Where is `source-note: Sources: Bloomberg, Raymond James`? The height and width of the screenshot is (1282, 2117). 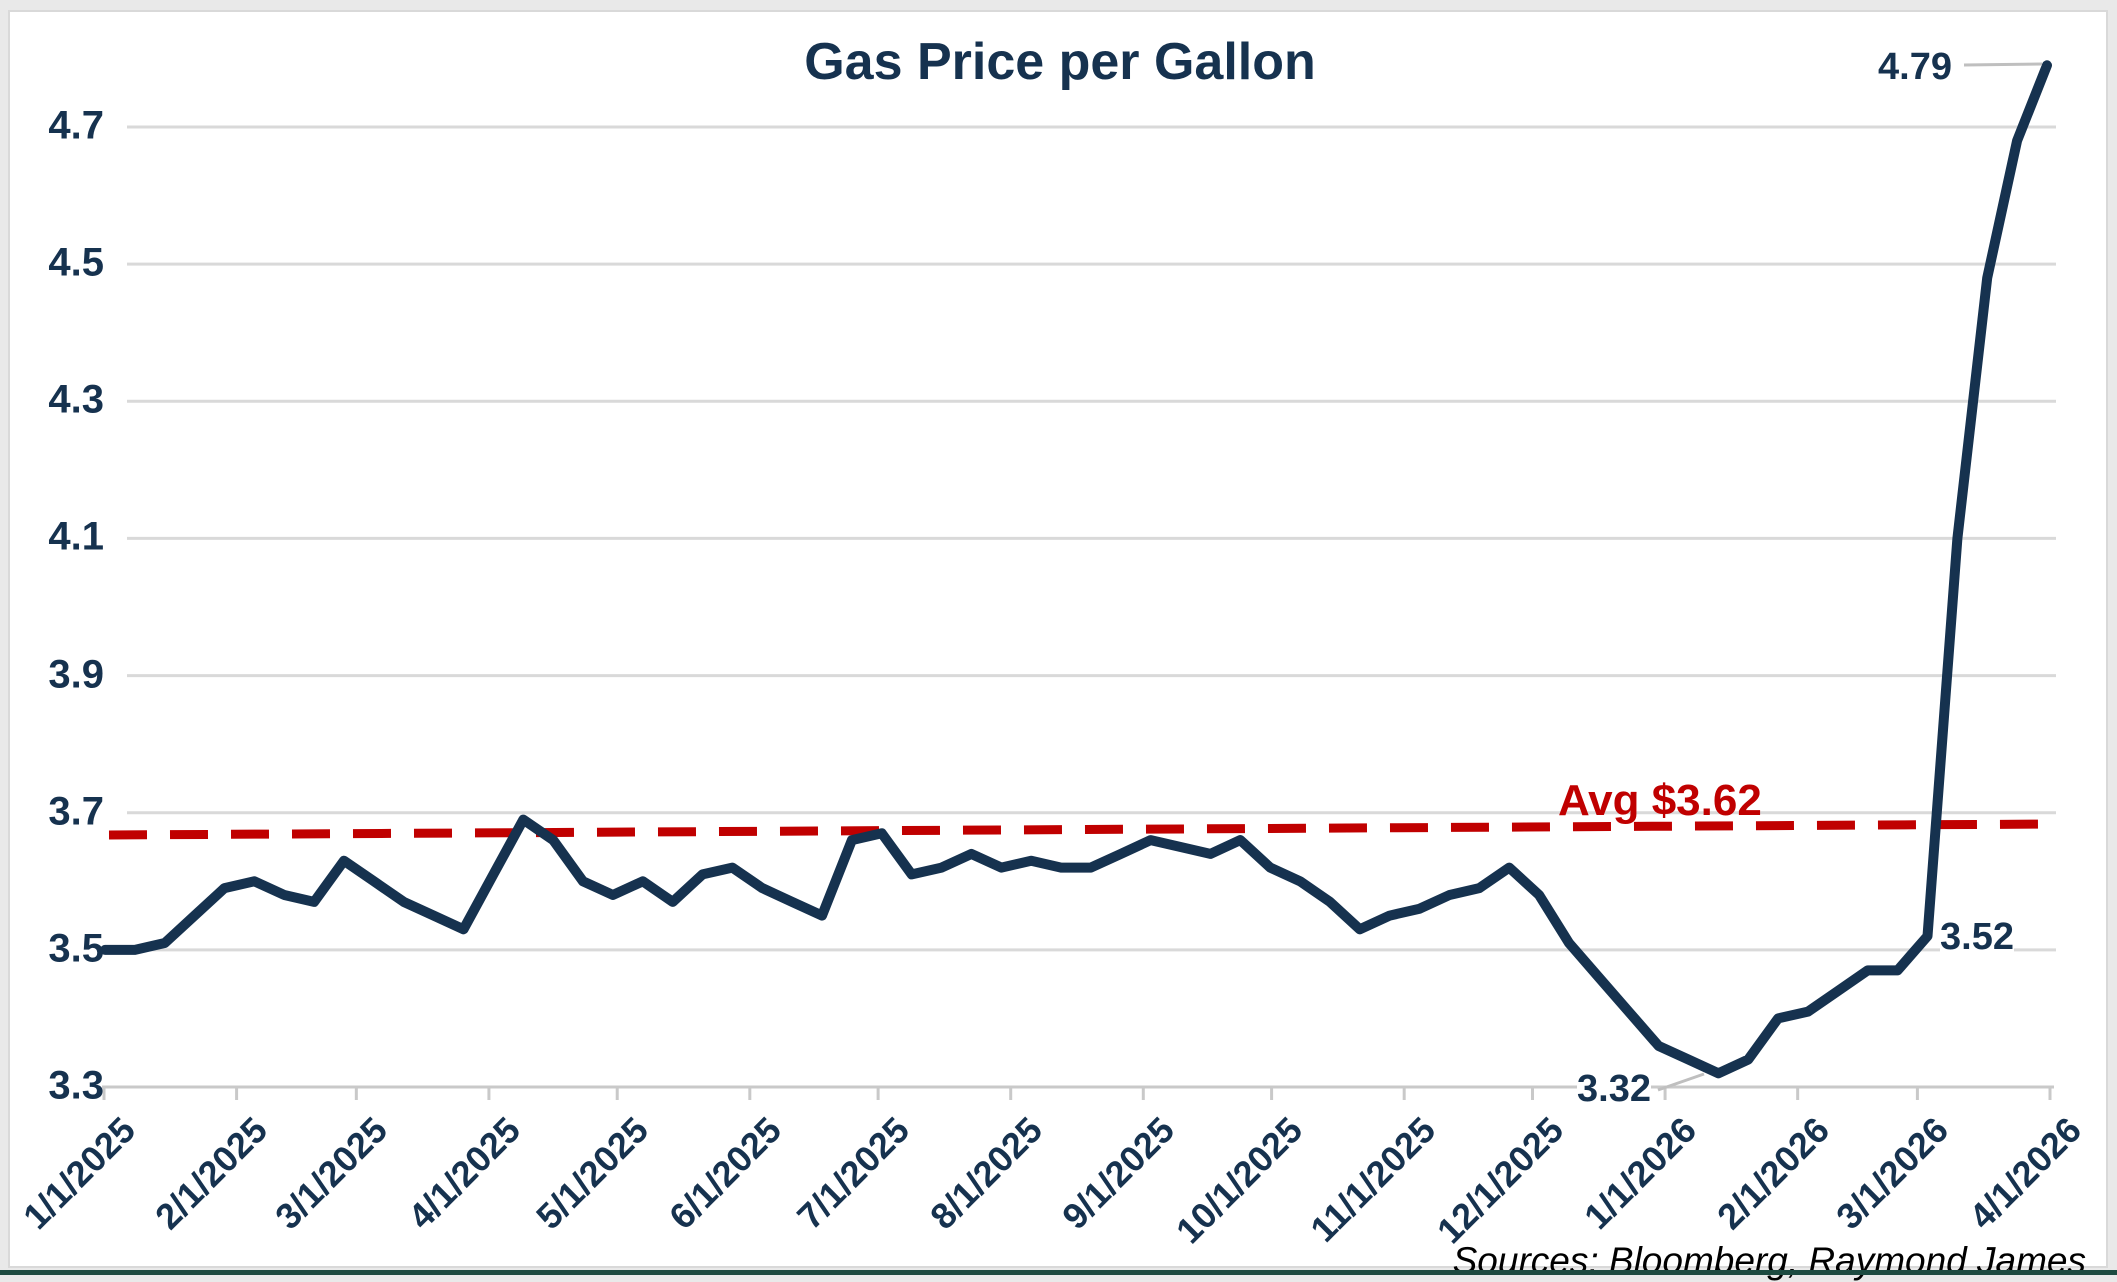 source-note: Sources: Bloomberg, Raymond James is located at coordinates (1769, 1260).